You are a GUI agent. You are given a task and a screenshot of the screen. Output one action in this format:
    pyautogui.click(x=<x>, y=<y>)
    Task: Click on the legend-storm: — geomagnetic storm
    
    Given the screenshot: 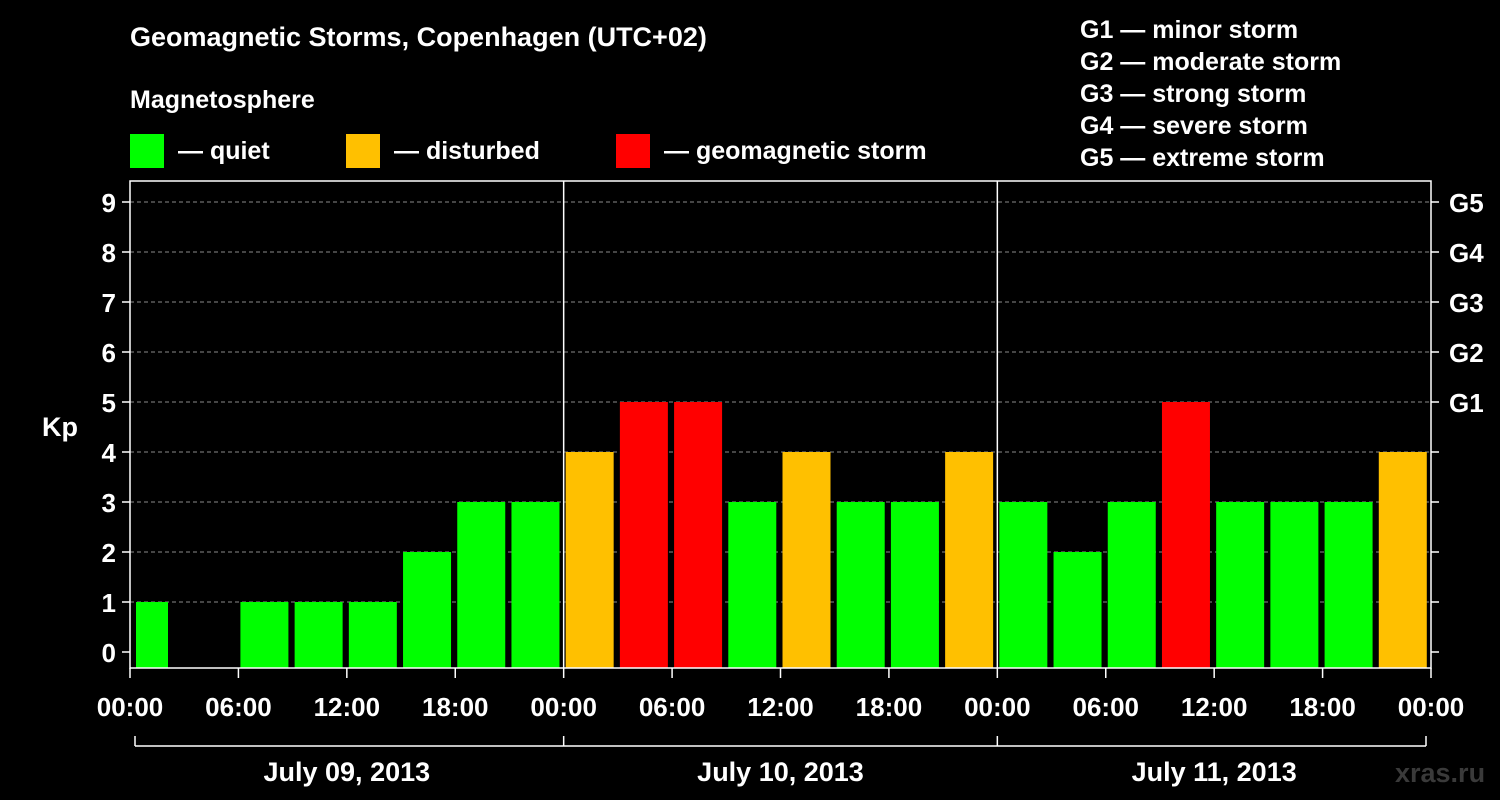 What is the action you would take?
    pyautogui.click(x=771, y=151)
    